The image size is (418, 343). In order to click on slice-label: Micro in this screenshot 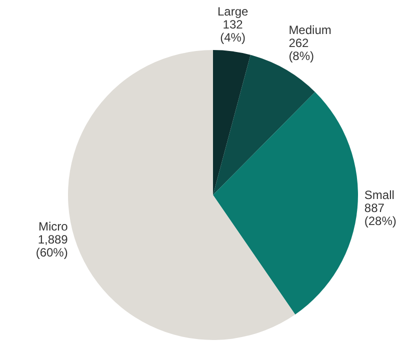, I will do `click(53, 227)`.